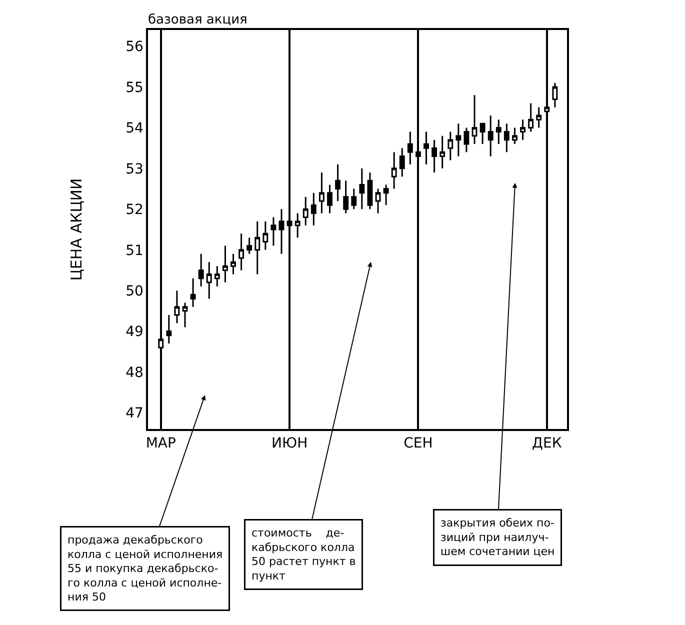 The width and height of the screenshot is (685, 625). I want to click on x-tick-label: МАР, so click(161, 444).